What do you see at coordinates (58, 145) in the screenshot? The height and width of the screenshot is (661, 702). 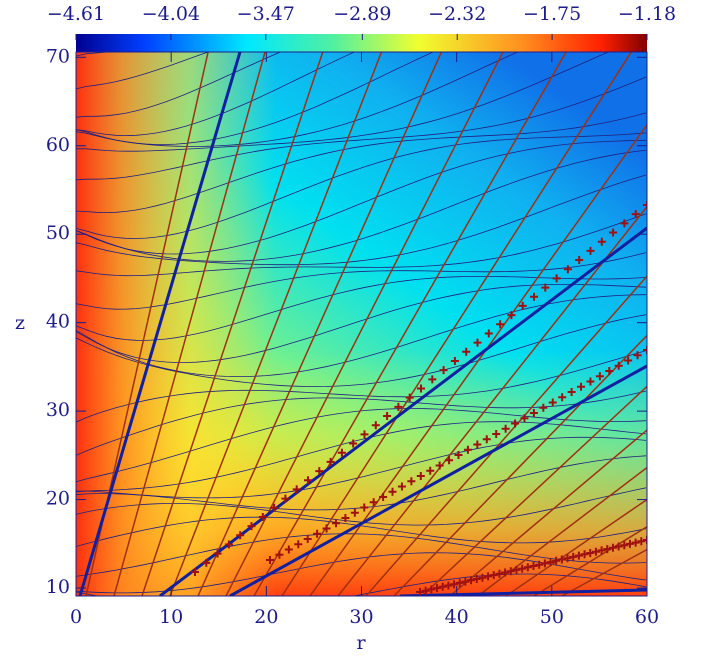 I see `y-tick-label: 60` at bounding box center [58, 145].